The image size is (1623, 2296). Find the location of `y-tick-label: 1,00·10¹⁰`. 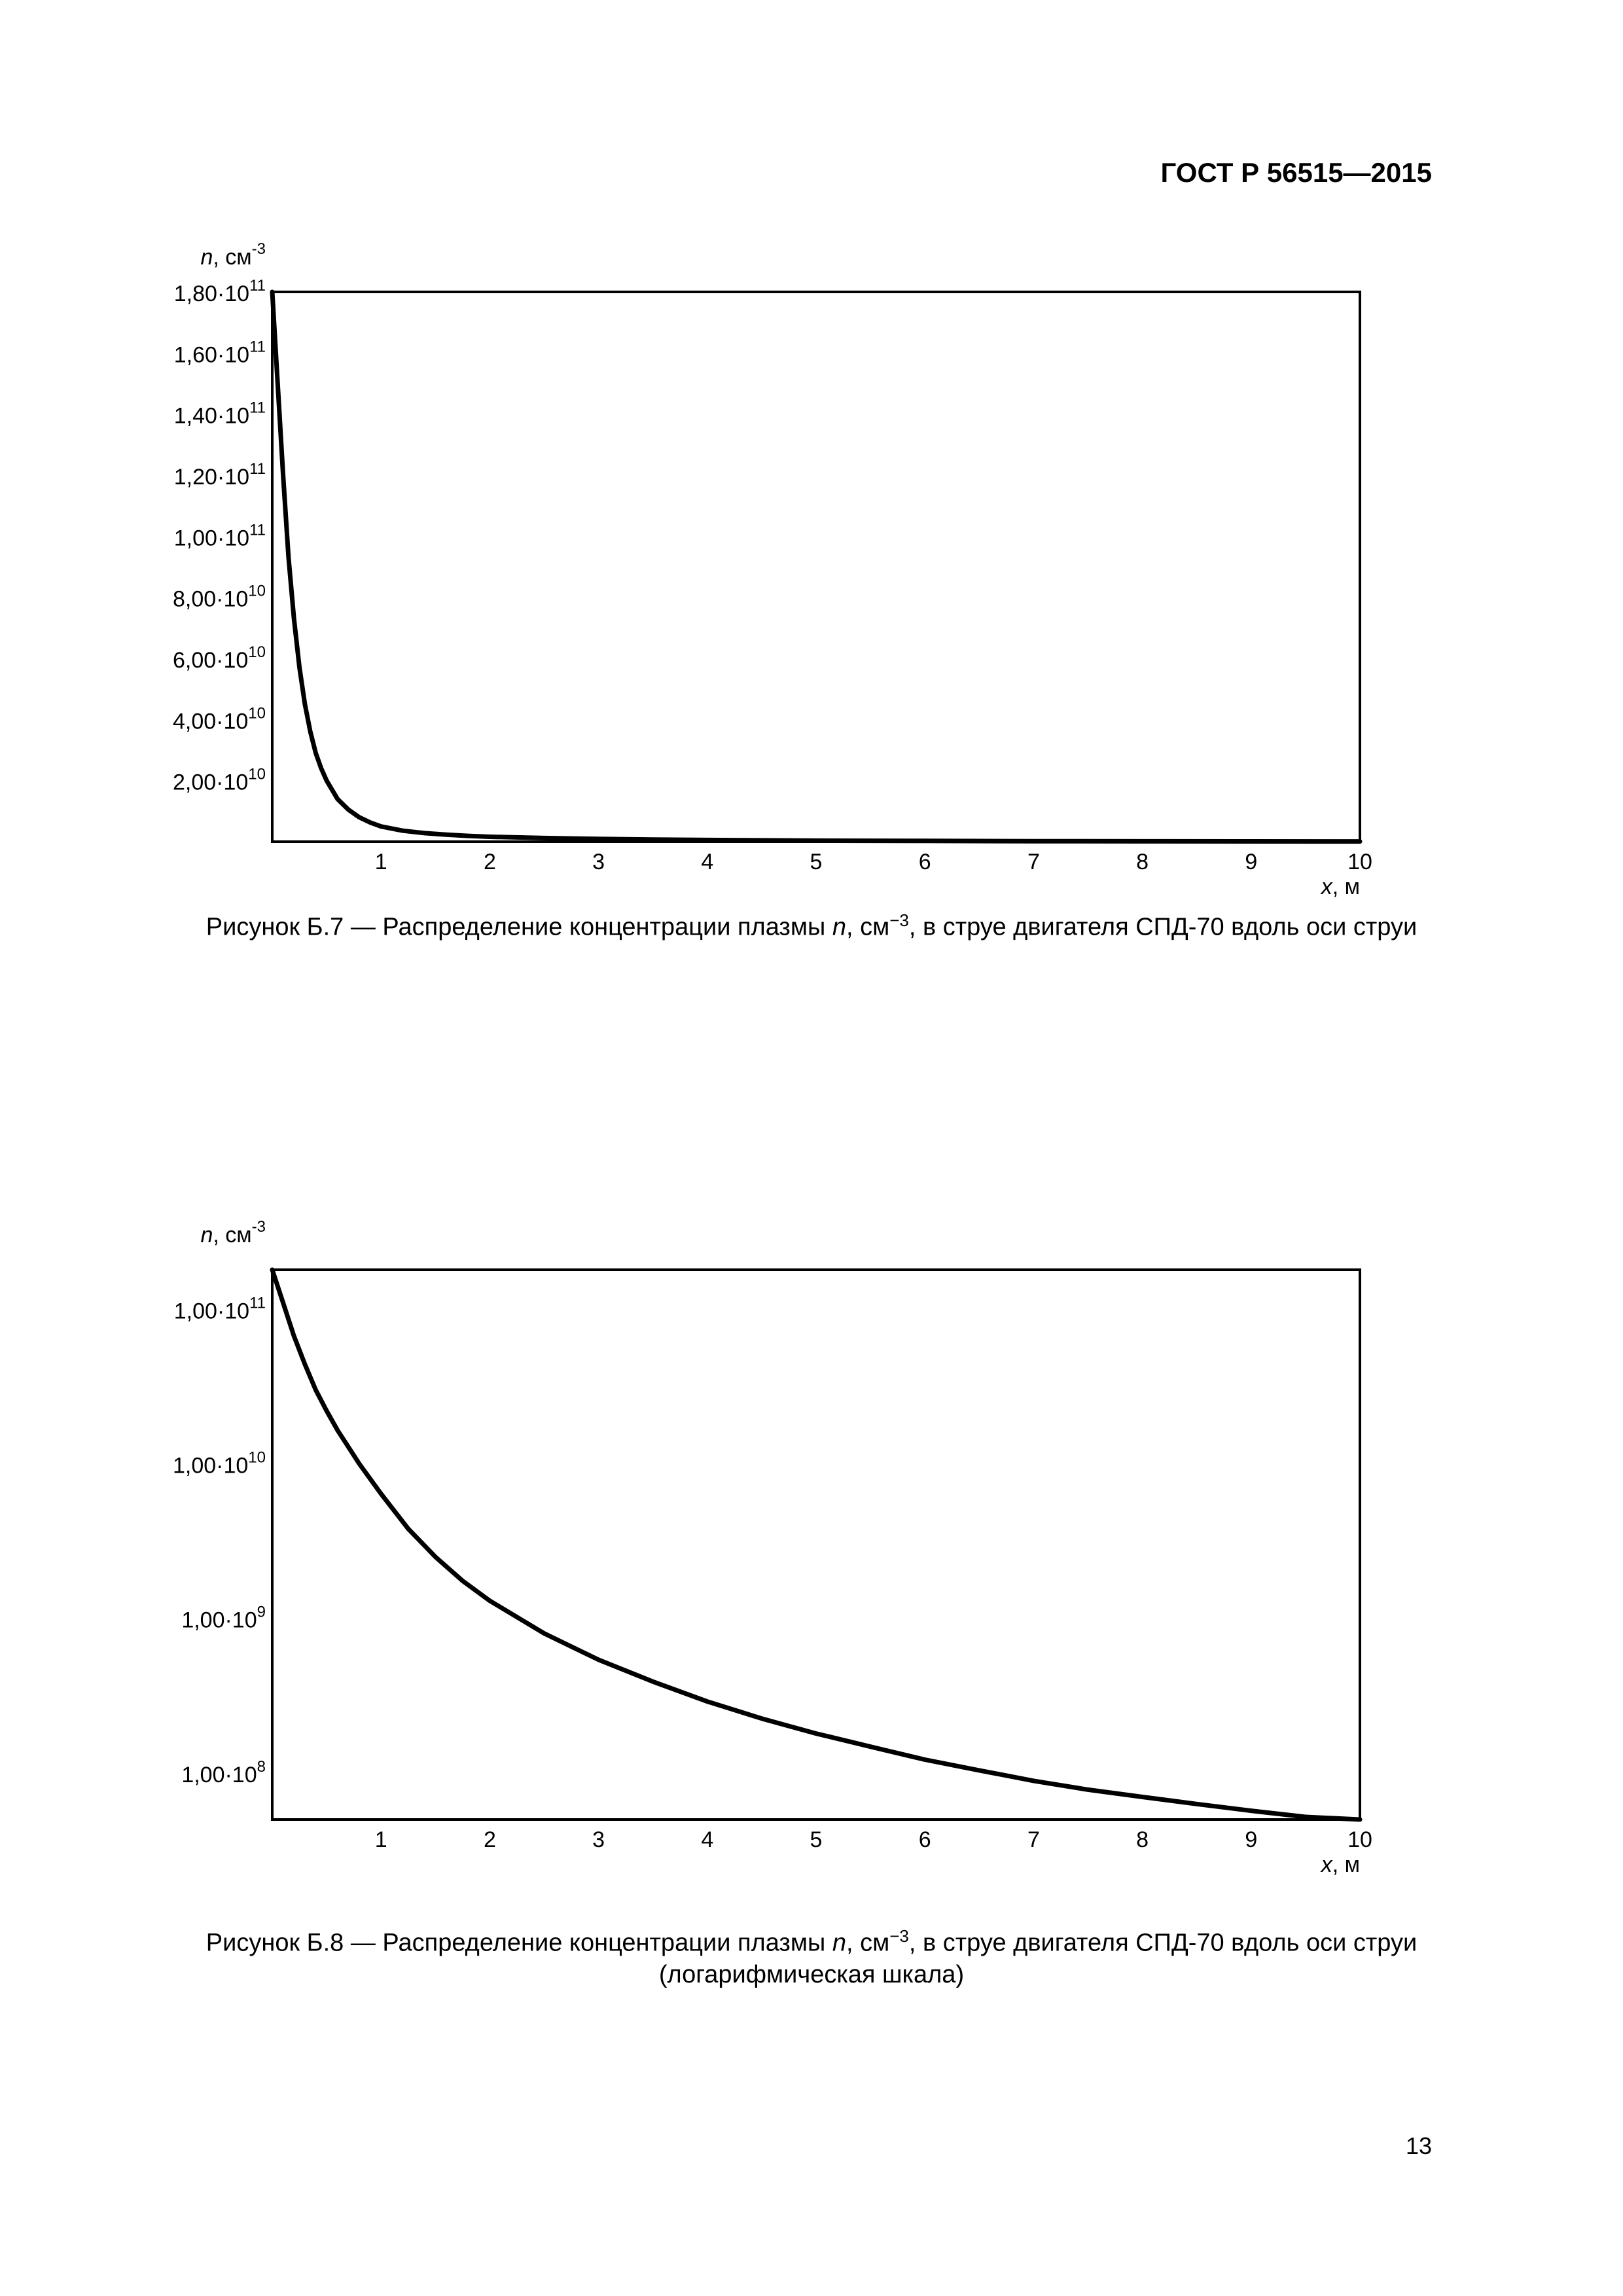

y-tick-label: 1,00·10¹⁰ is located at coordinates (219, 1463).